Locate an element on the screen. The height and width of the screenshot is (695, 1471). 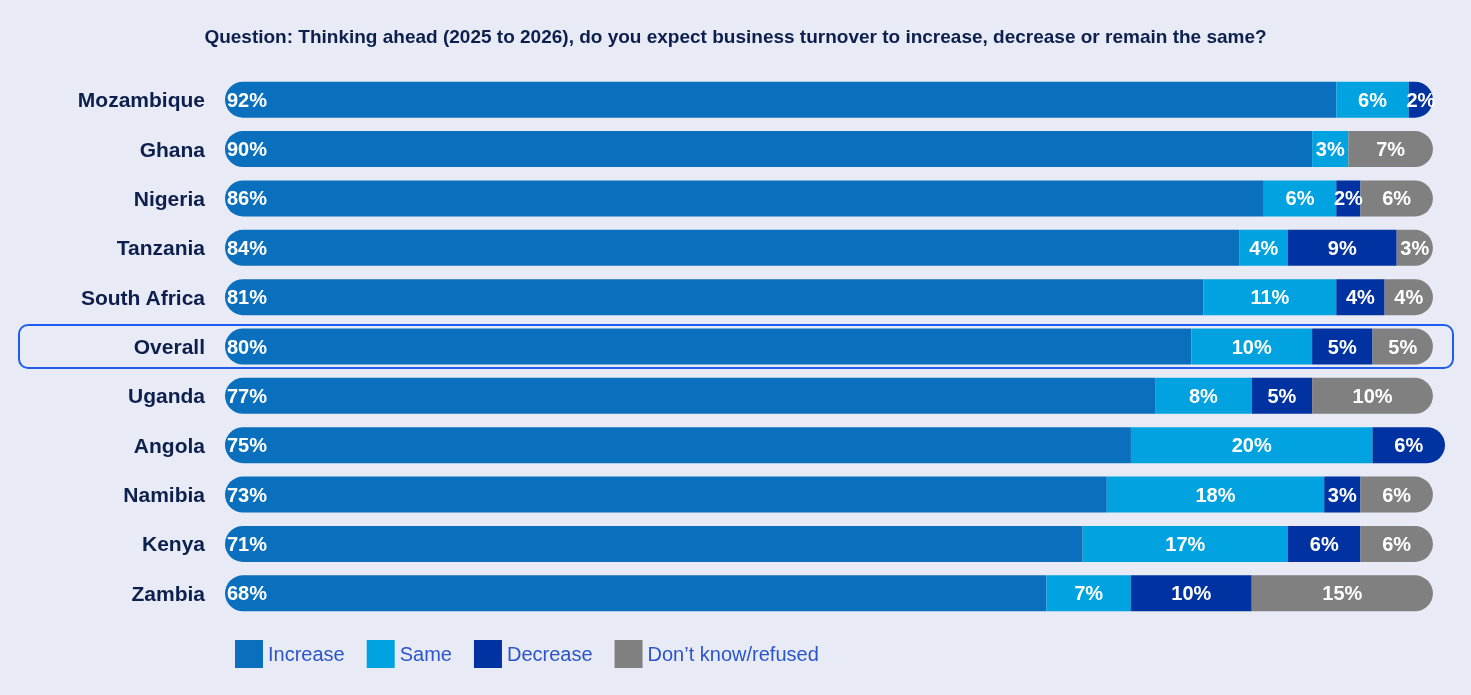
y-tick-label: Angola is located at coordinates (169, 445).